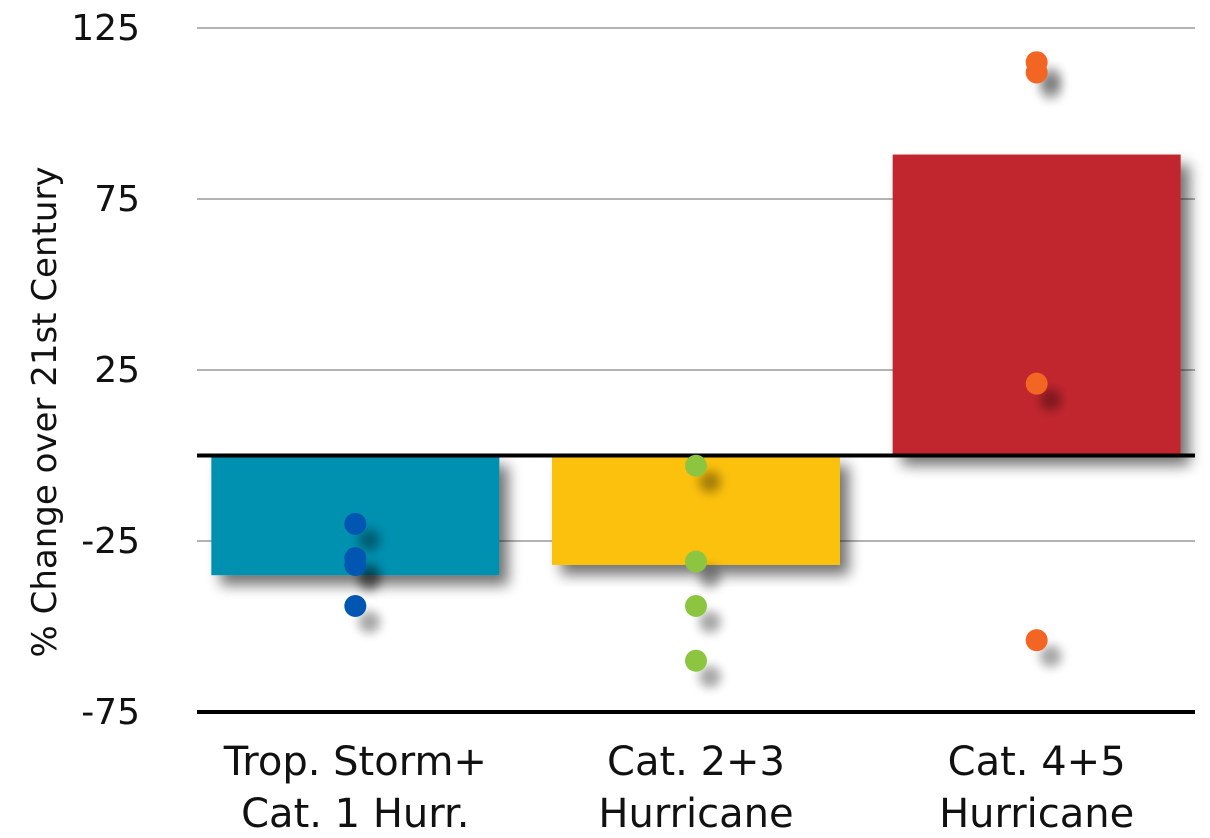  What do you see at coordinates (355, 814) in the screenshot?
I see `x-tick-label: Cat. 1 Hurr.` at bounding box center [355, 814].